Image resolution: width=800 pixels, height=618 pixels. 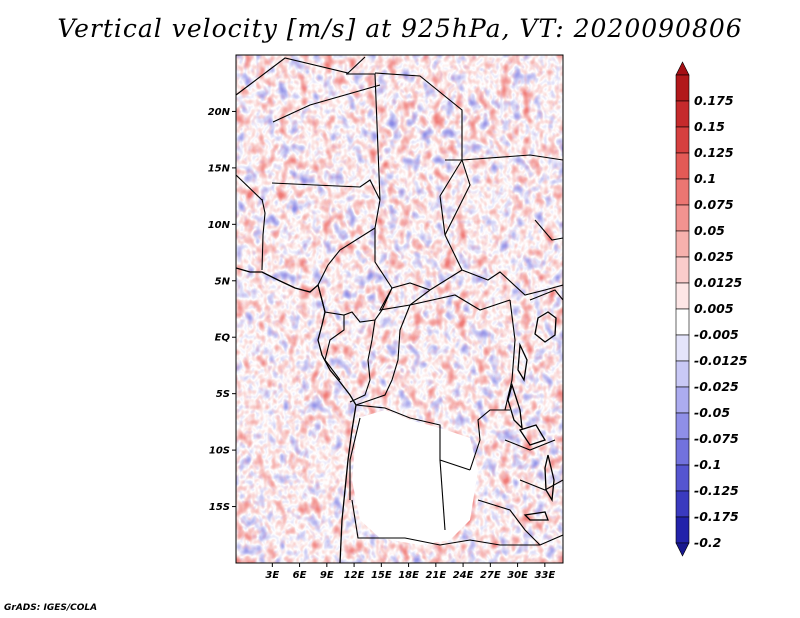 What do you see at coordinates (716, 490) in the screenshot?
I see `colorbar-label: -0.125` at bounding box center [716, 490].